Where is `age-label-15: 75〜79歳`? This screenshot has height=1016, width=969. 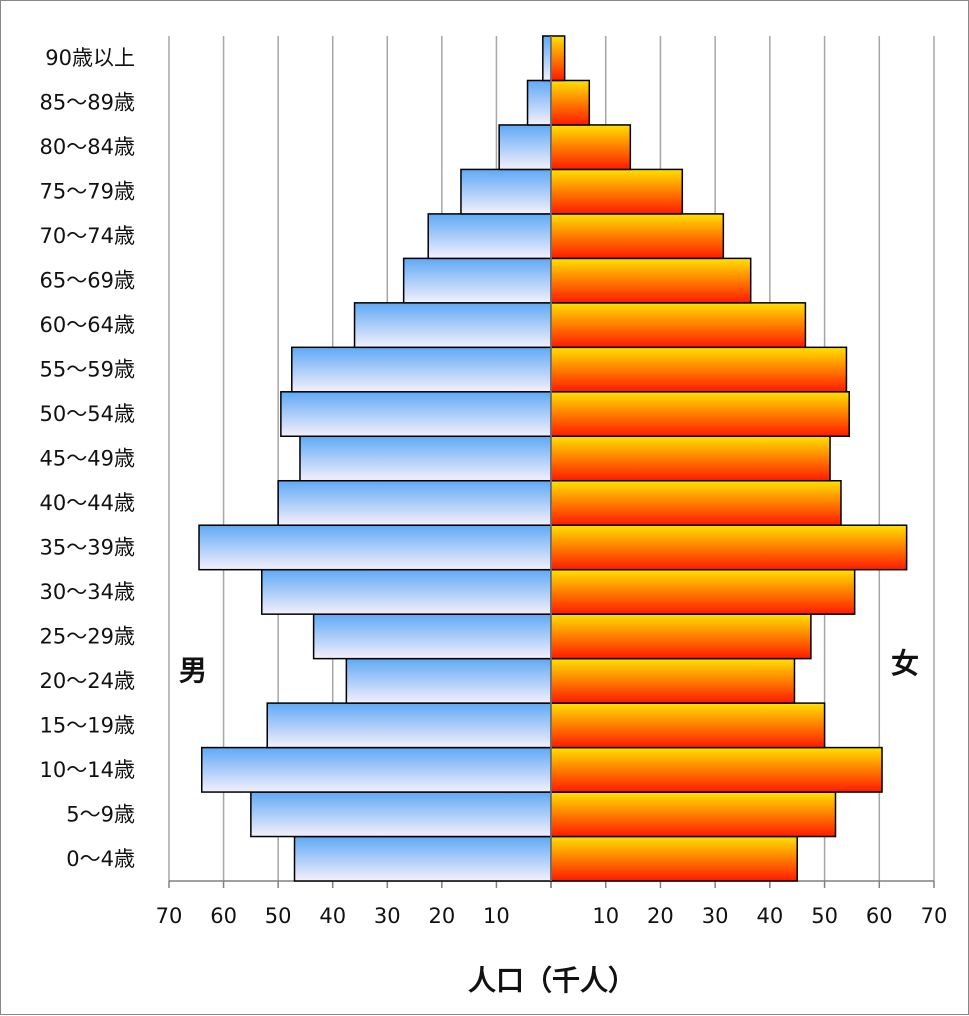
age-label-15: 75〜79歳 is located at coordinates (87, 192).